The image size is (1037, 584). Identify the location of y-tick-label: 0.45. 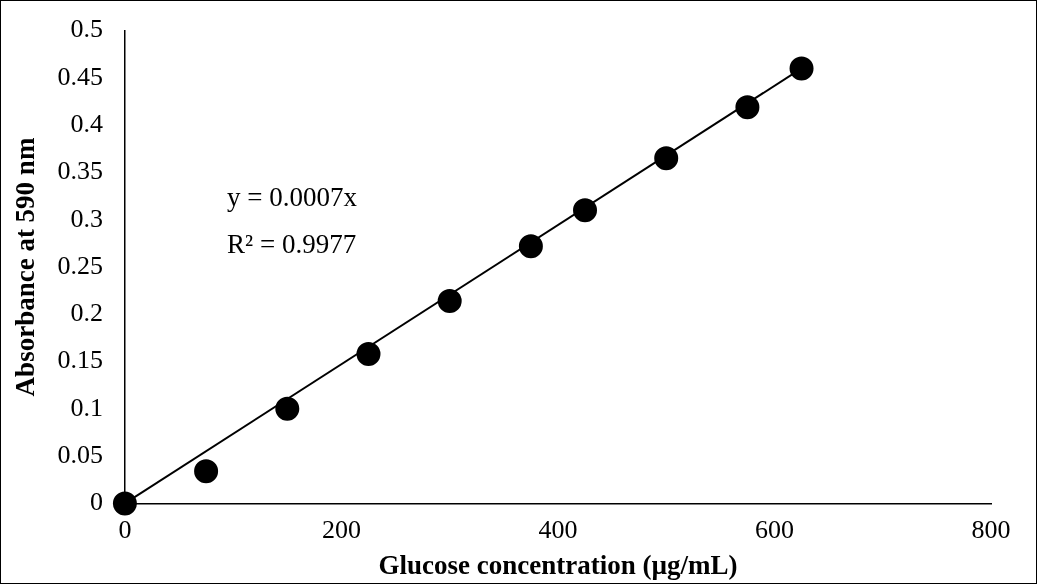
(80, 76).